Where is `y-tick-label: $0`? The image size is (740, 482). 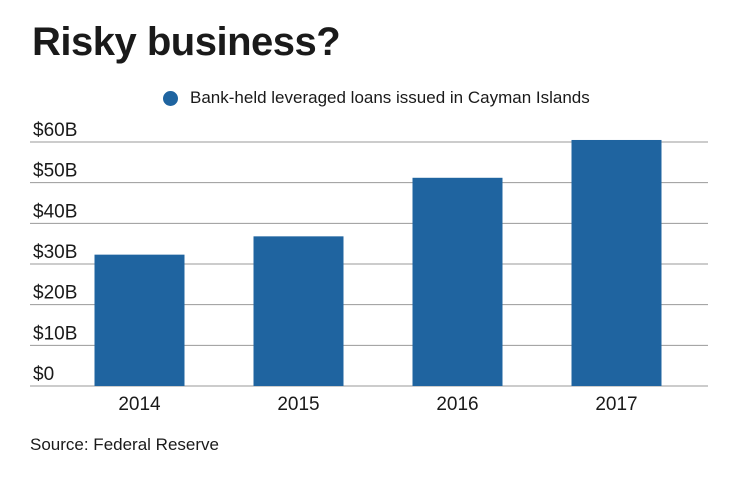
y-tick-label: $0 is located at coordinates (43, 374).